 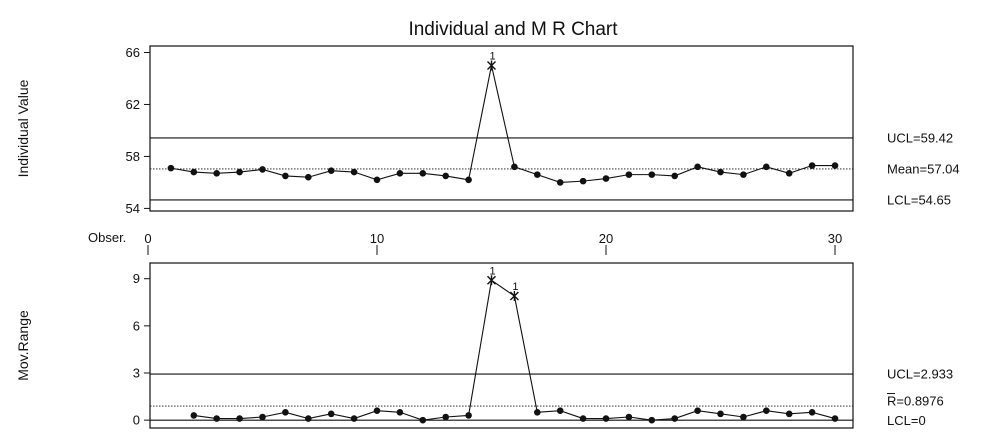 What do you see at coordinates (606, 238) in the screenshot?
I see `x-tick-label: 20` at bounding box center [606, 238].